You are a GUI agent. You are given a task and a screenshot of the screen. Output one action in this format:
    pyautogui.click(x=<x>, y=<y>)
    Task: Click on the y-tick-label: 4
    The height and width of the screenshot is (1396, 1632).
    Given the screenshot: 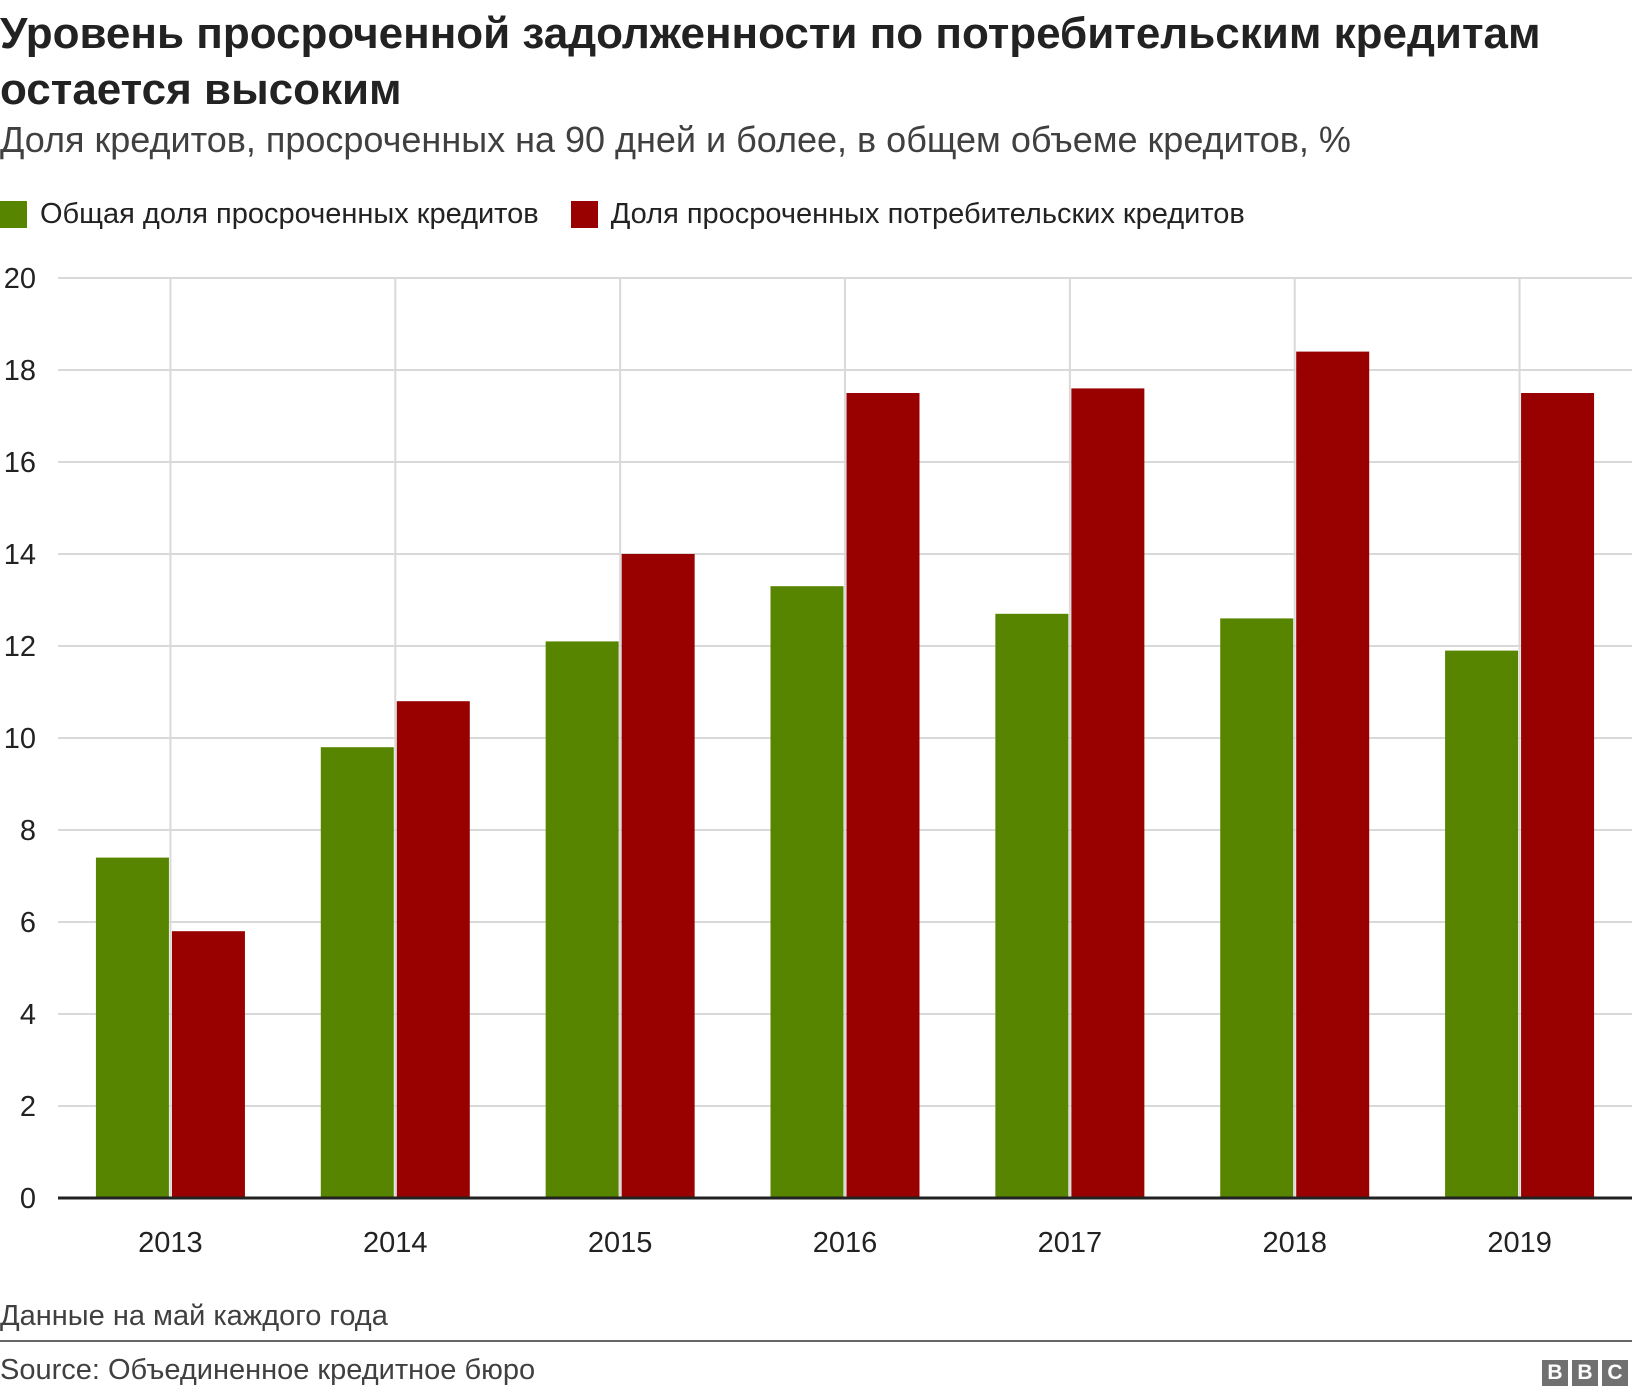 What is the action you would take?
    pyautogui.click(x=28, y=1015)
    